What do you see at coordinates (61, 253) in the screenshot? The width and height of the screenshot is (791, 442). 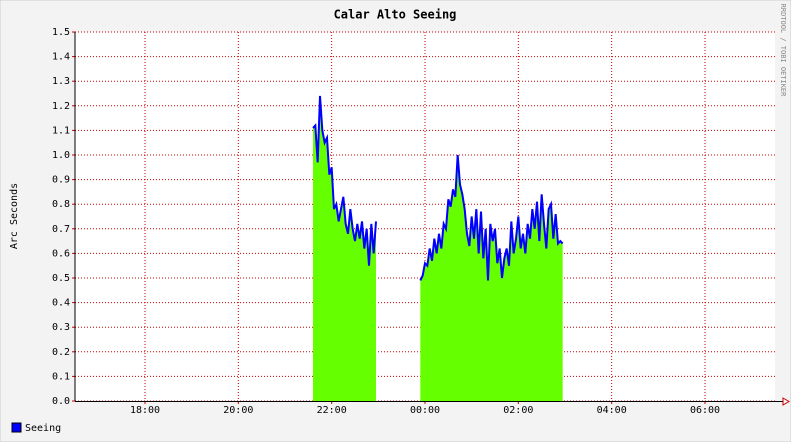 I see `y-tick-label: 0.6` at bounding box center [61, 253].